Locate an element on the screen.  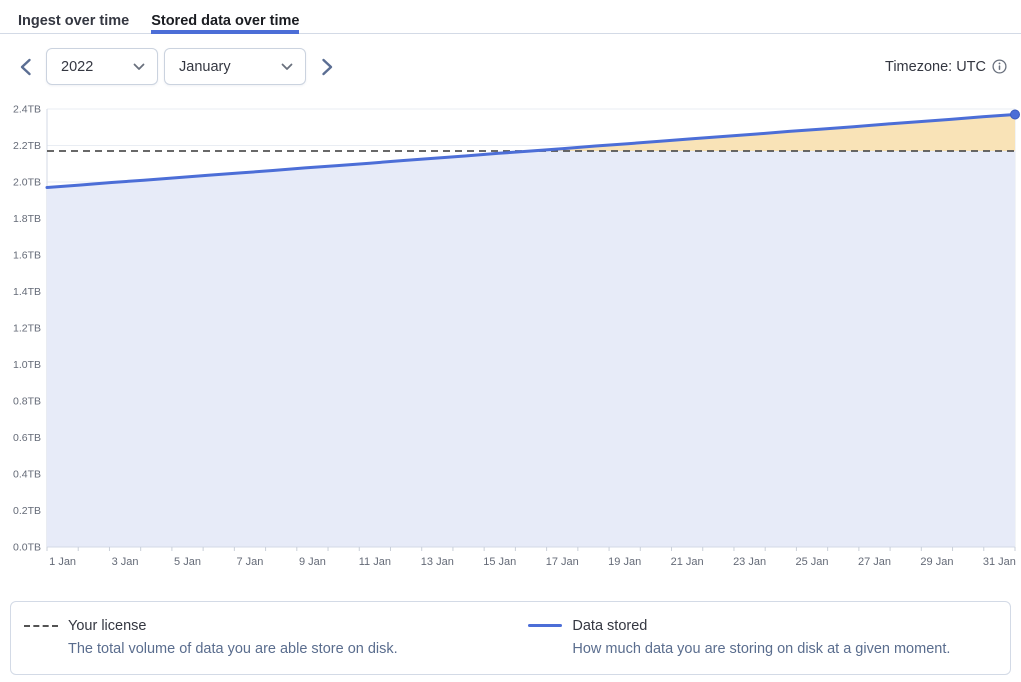
svg-text: 0.8TB is located at coordinates (27, 402).